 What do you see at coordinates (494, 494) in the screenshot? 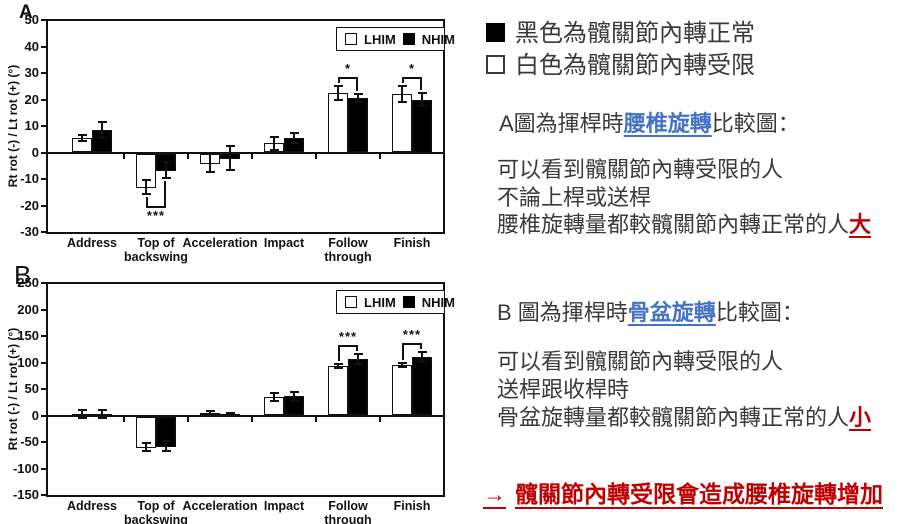
I see `arrow-icon: →` at bounding box center [494, 494].